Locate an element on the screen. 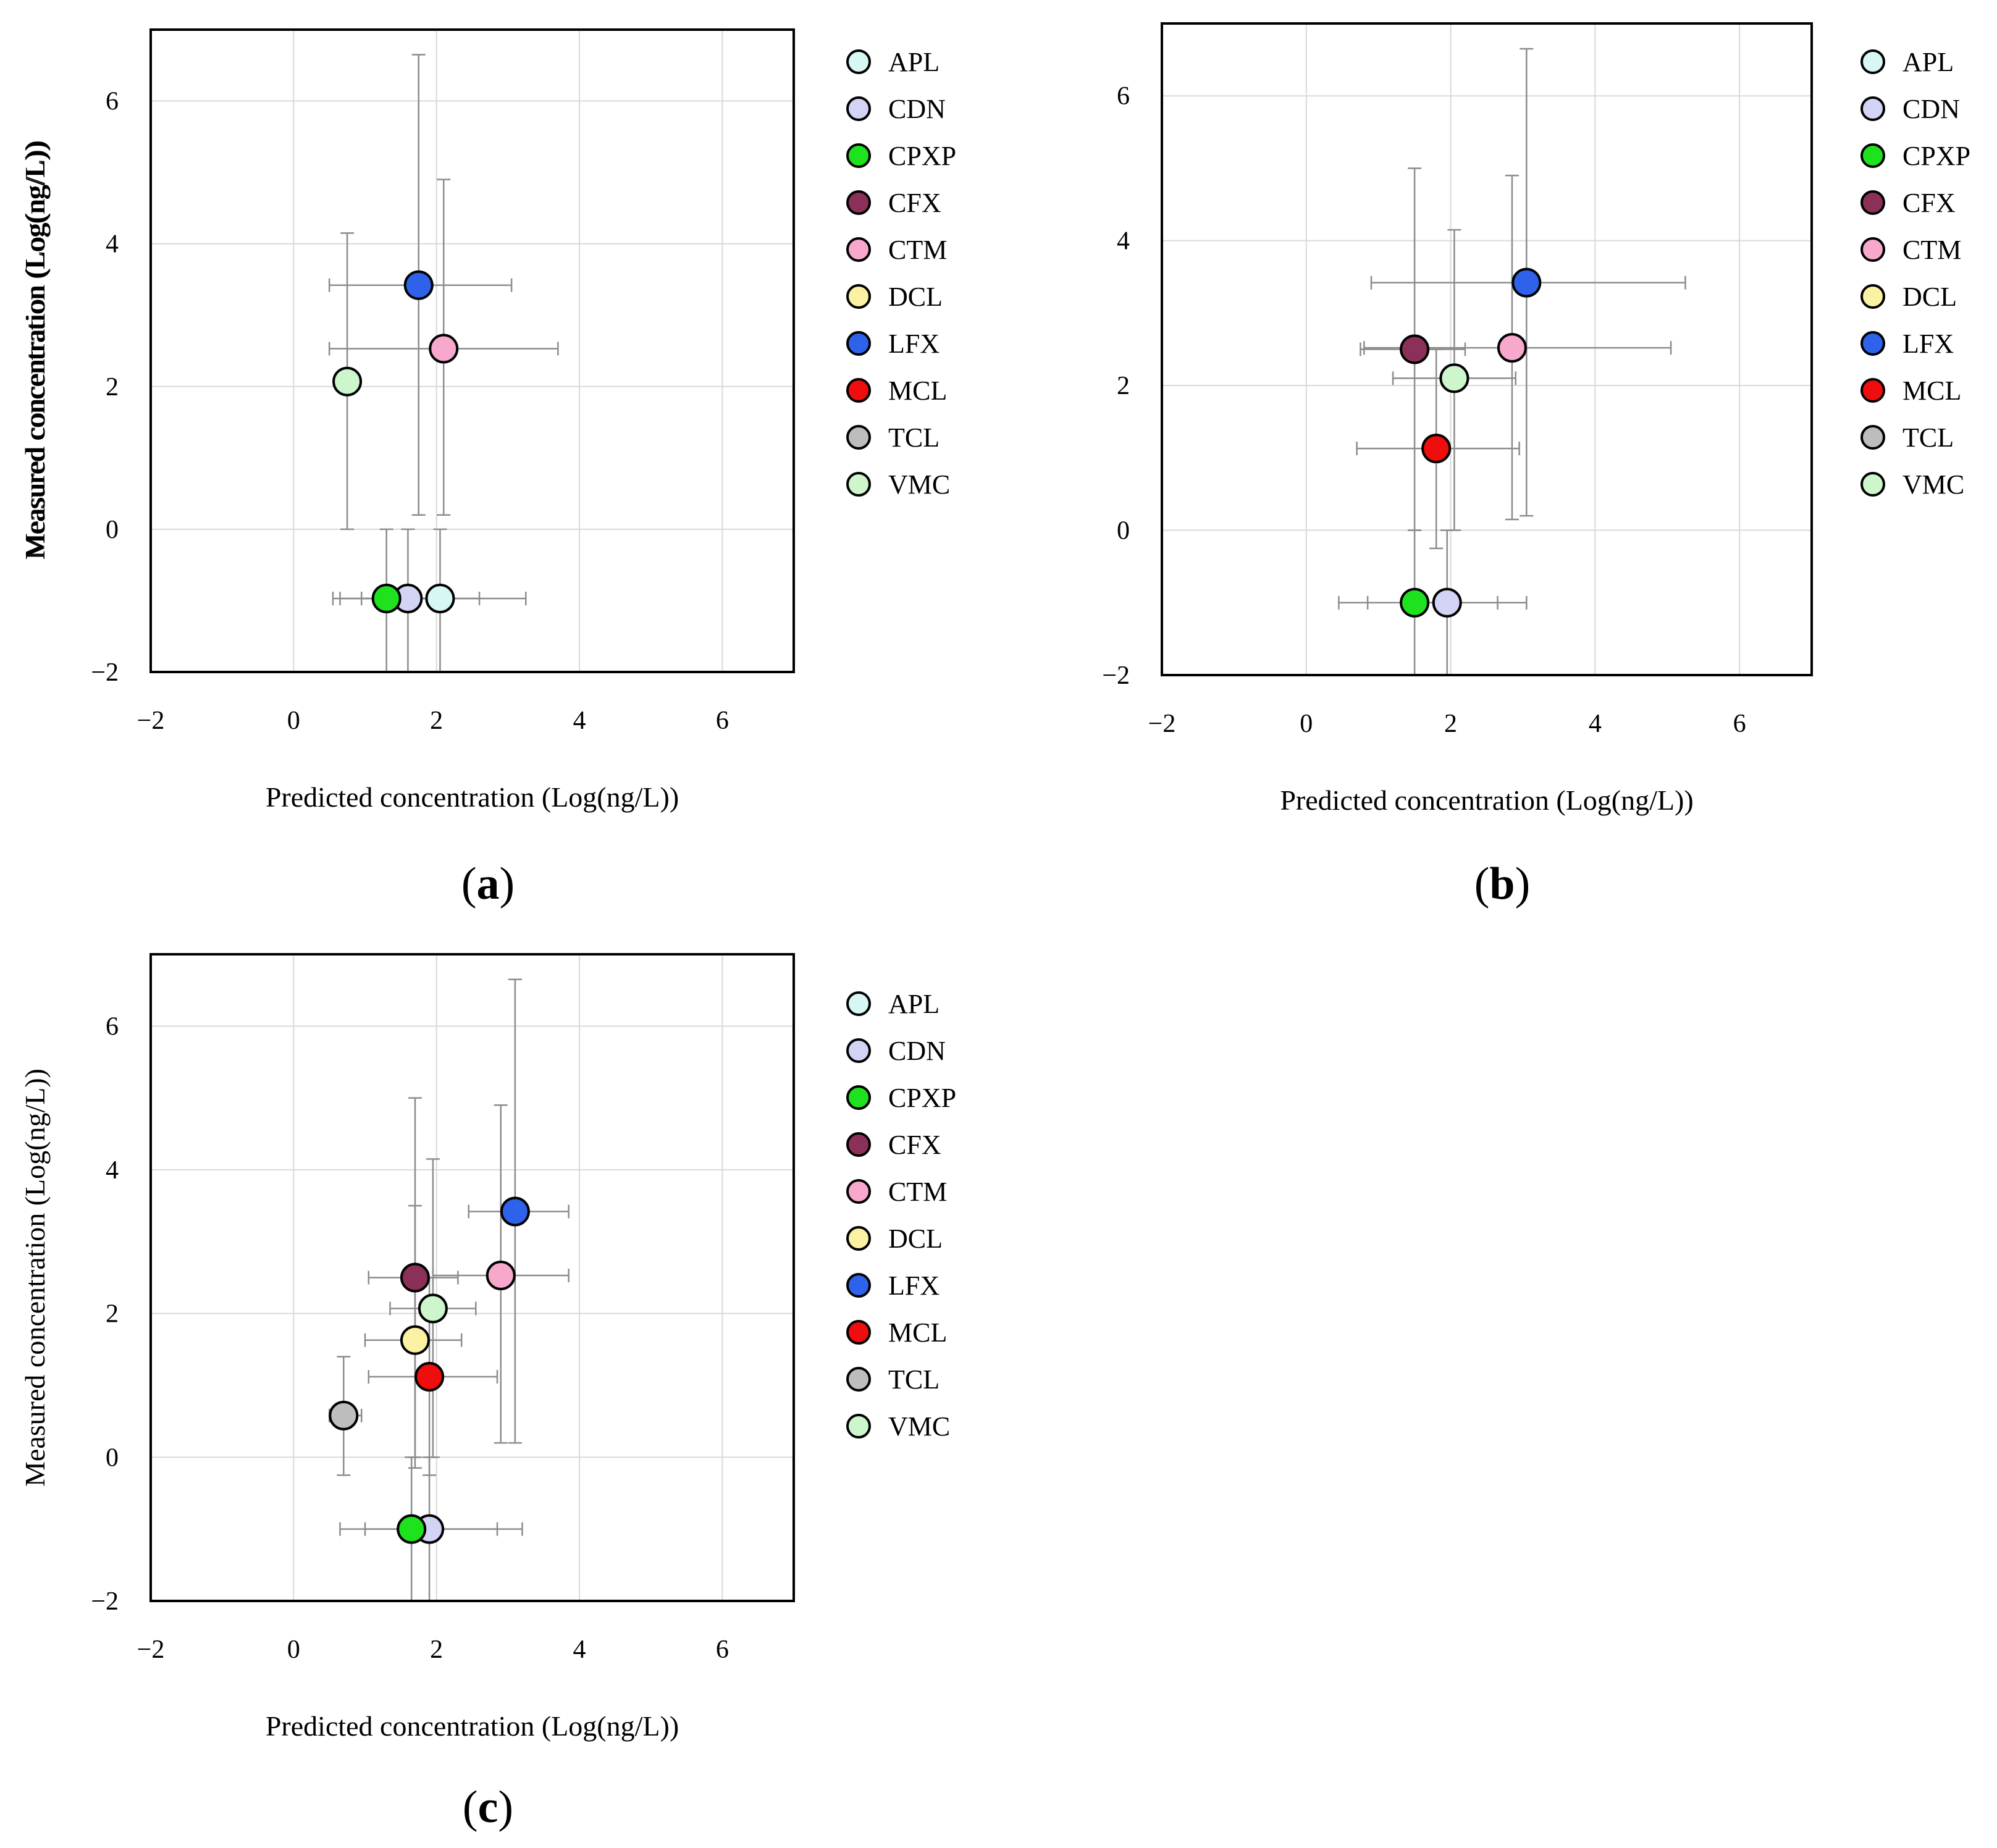  panel-label: (b) is located at coordinates (1502, 884).